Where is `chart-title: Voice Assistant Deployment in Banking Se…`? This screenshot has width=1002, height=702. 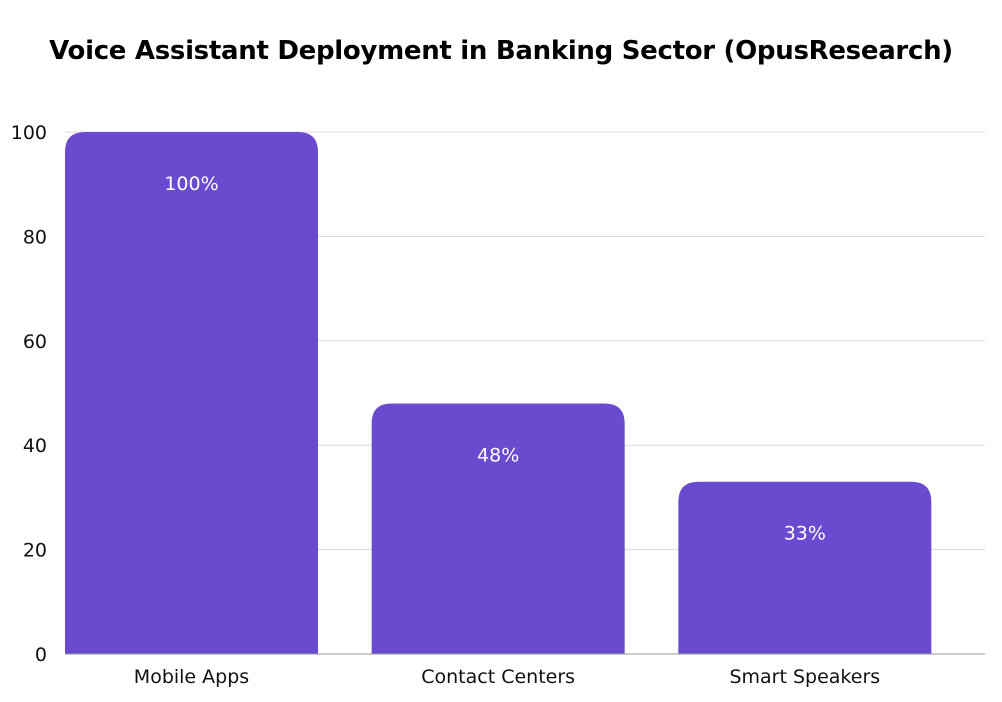
chart-title: Voice Assistant Deployment in Banking Se… is located at coordinates (501, 51).